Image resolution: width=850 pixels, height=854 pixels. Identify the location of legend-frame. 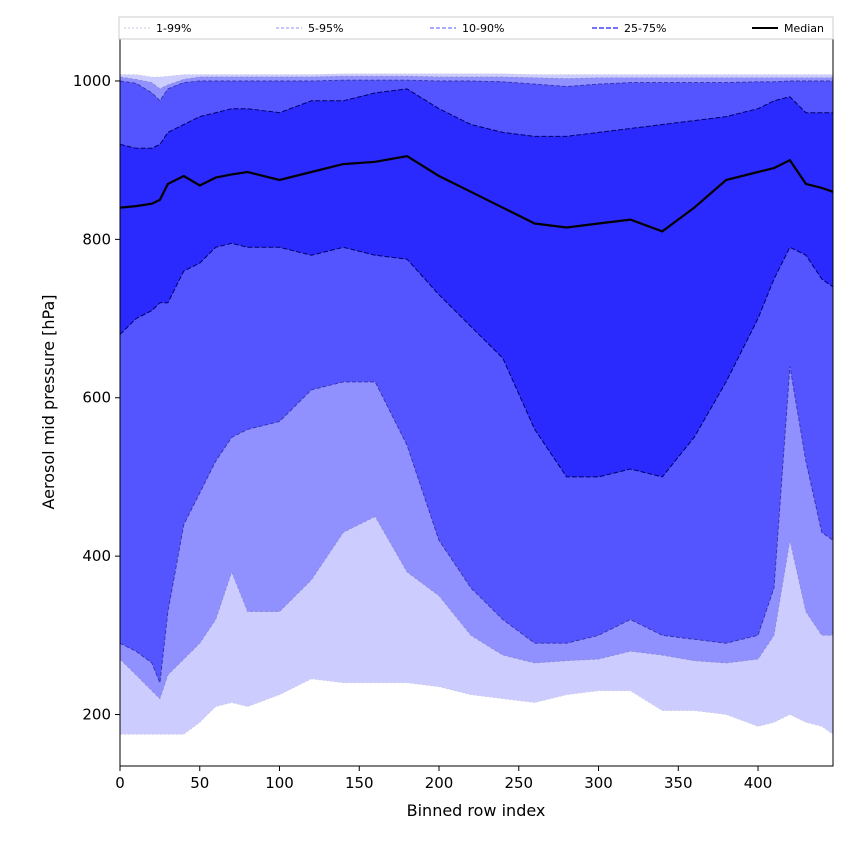
(476, 28).